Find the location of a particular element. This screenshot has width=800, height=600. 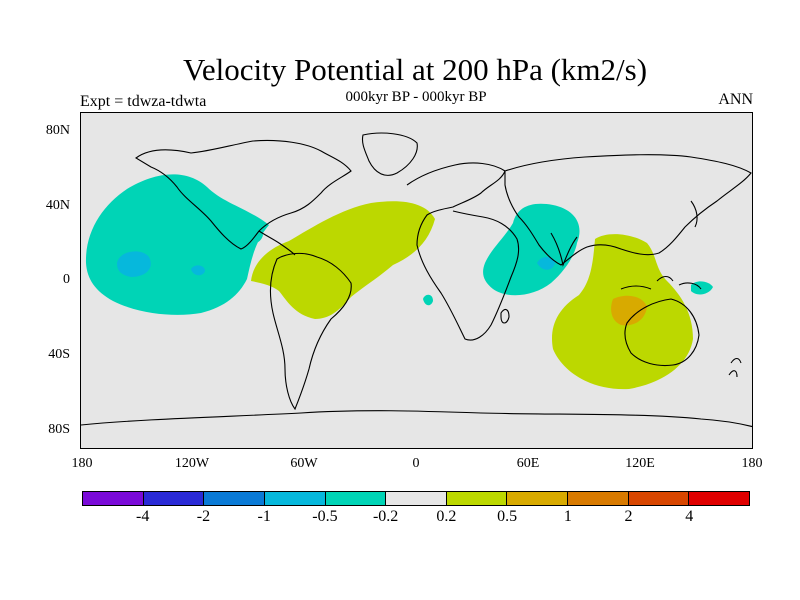

lon-label-0: 0 is located at coordinates (416, 463).